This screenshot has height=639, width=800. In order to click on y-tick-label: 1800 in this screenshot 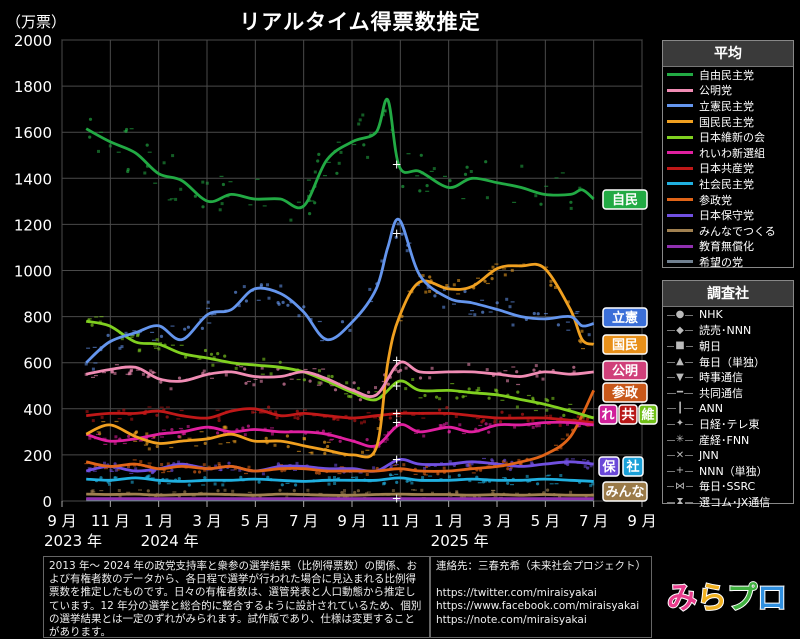, I will do `click(33, 87)`.